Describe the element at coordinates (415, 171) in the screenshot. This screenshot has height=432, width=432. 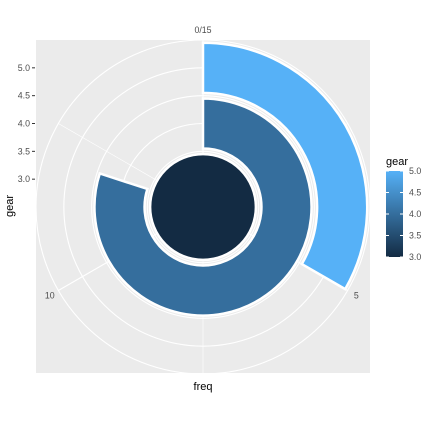
I see `legend-tick-label: 5.0` at that location.